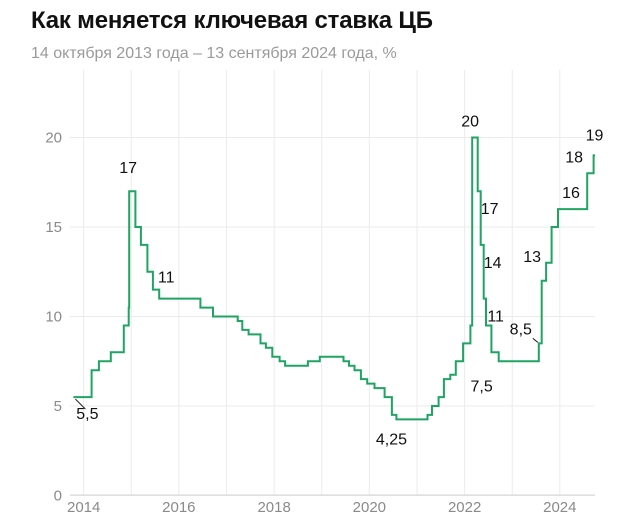 The height and width of the screenshot is (531, 642). What do you see at coordinates (369, 507) in the screenshot?
I see `x-tick-label: 2020` at bounding box center [369, 507].